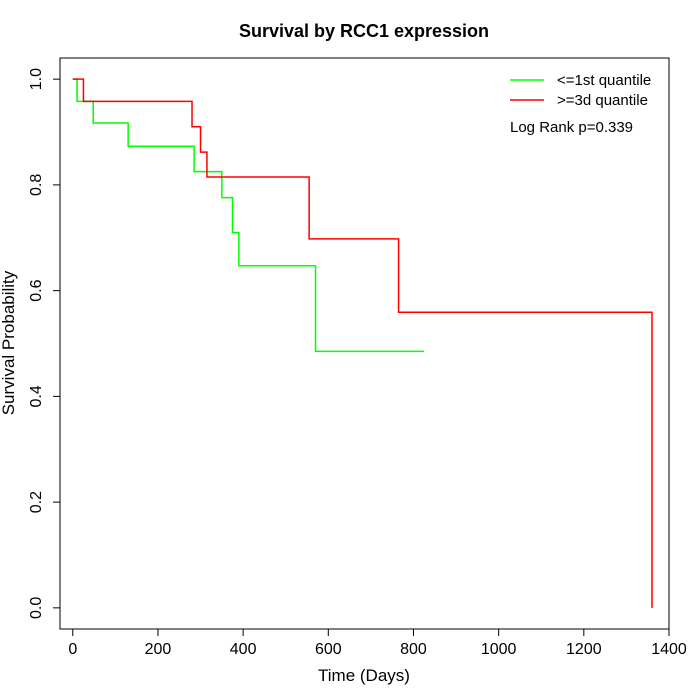 This screenshot has width=700, height=700. What do you see at coordinates (604, 80) in the screenshot?
I see `legend-label: <=1st quantile` at bounding box center [604, 80].